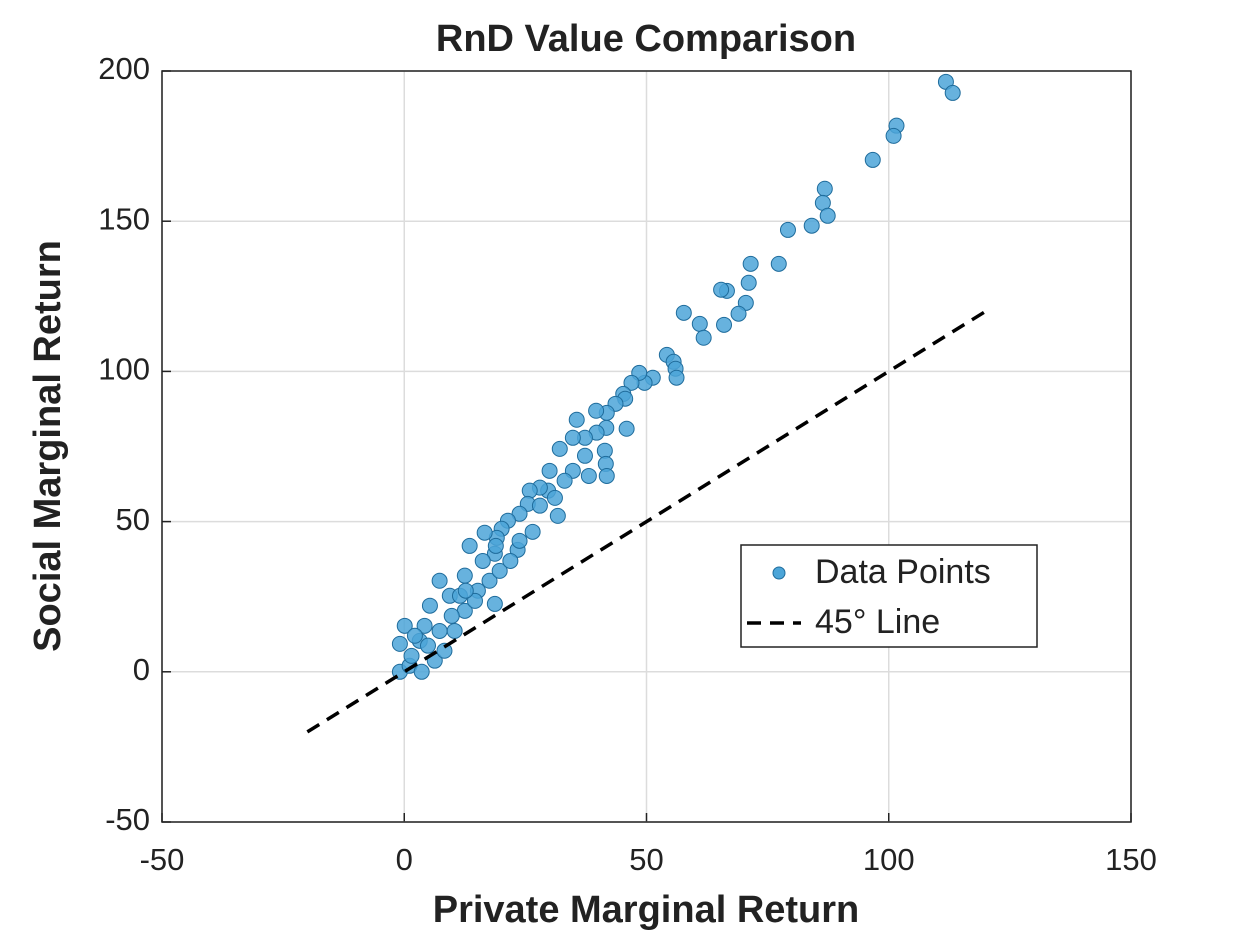 The height and width of the screenshot is (938, 1250). I want to click on y-tick-label: 50, so click(133, 519).